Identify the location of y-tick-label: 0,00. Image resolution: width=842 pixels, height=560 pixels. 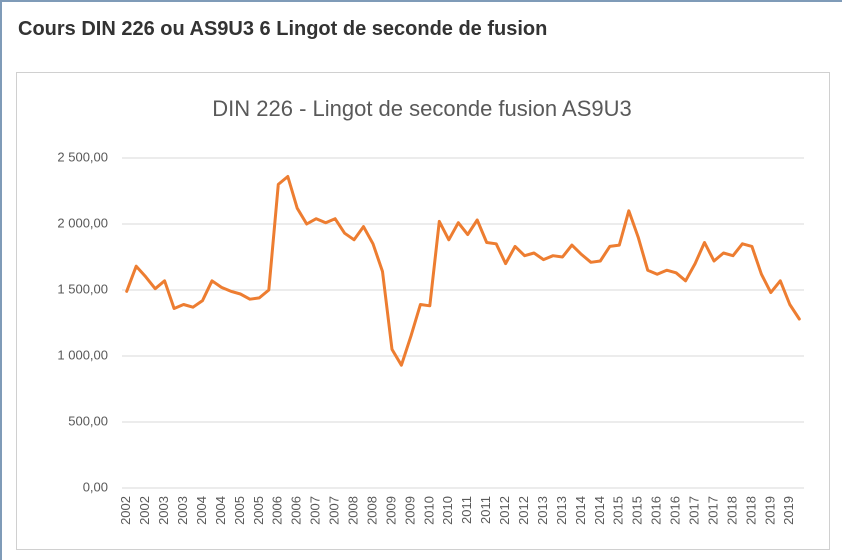
(95, 486).